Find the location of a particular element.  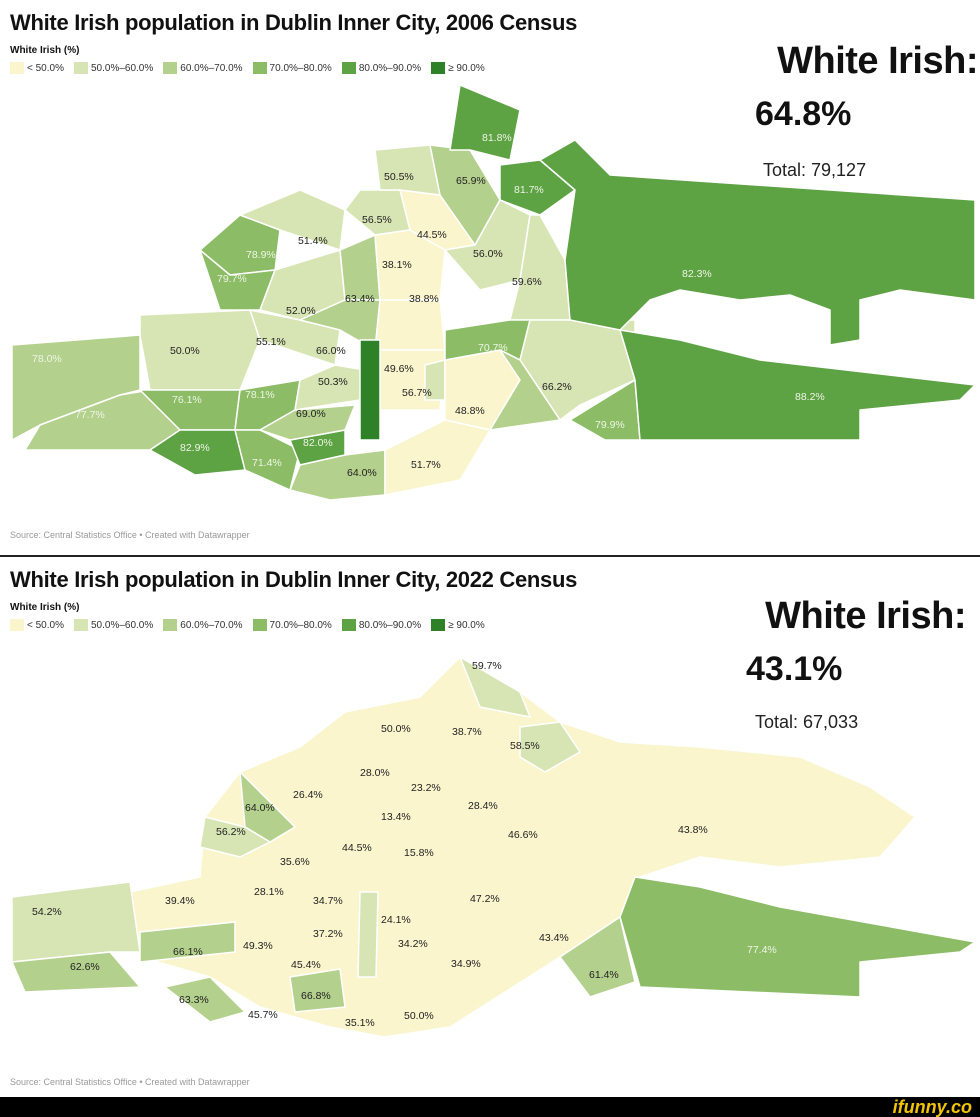

area-value-label: 59.6% is located at coordinates (527, 282).